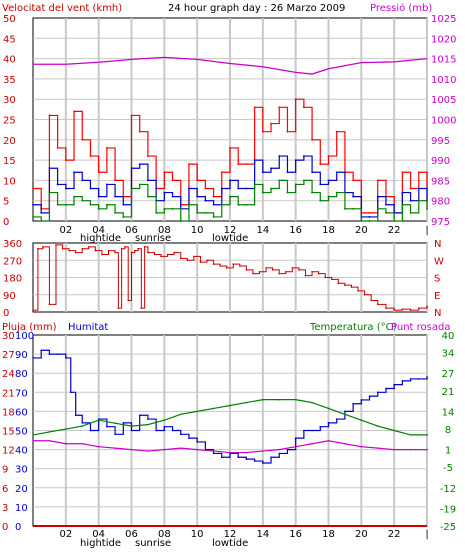 This screenshot has width=465, height=556. Describe the element at coordinates (164, 534) in the screenshot. I see `bottom-x-tick-label: 08` at that location.